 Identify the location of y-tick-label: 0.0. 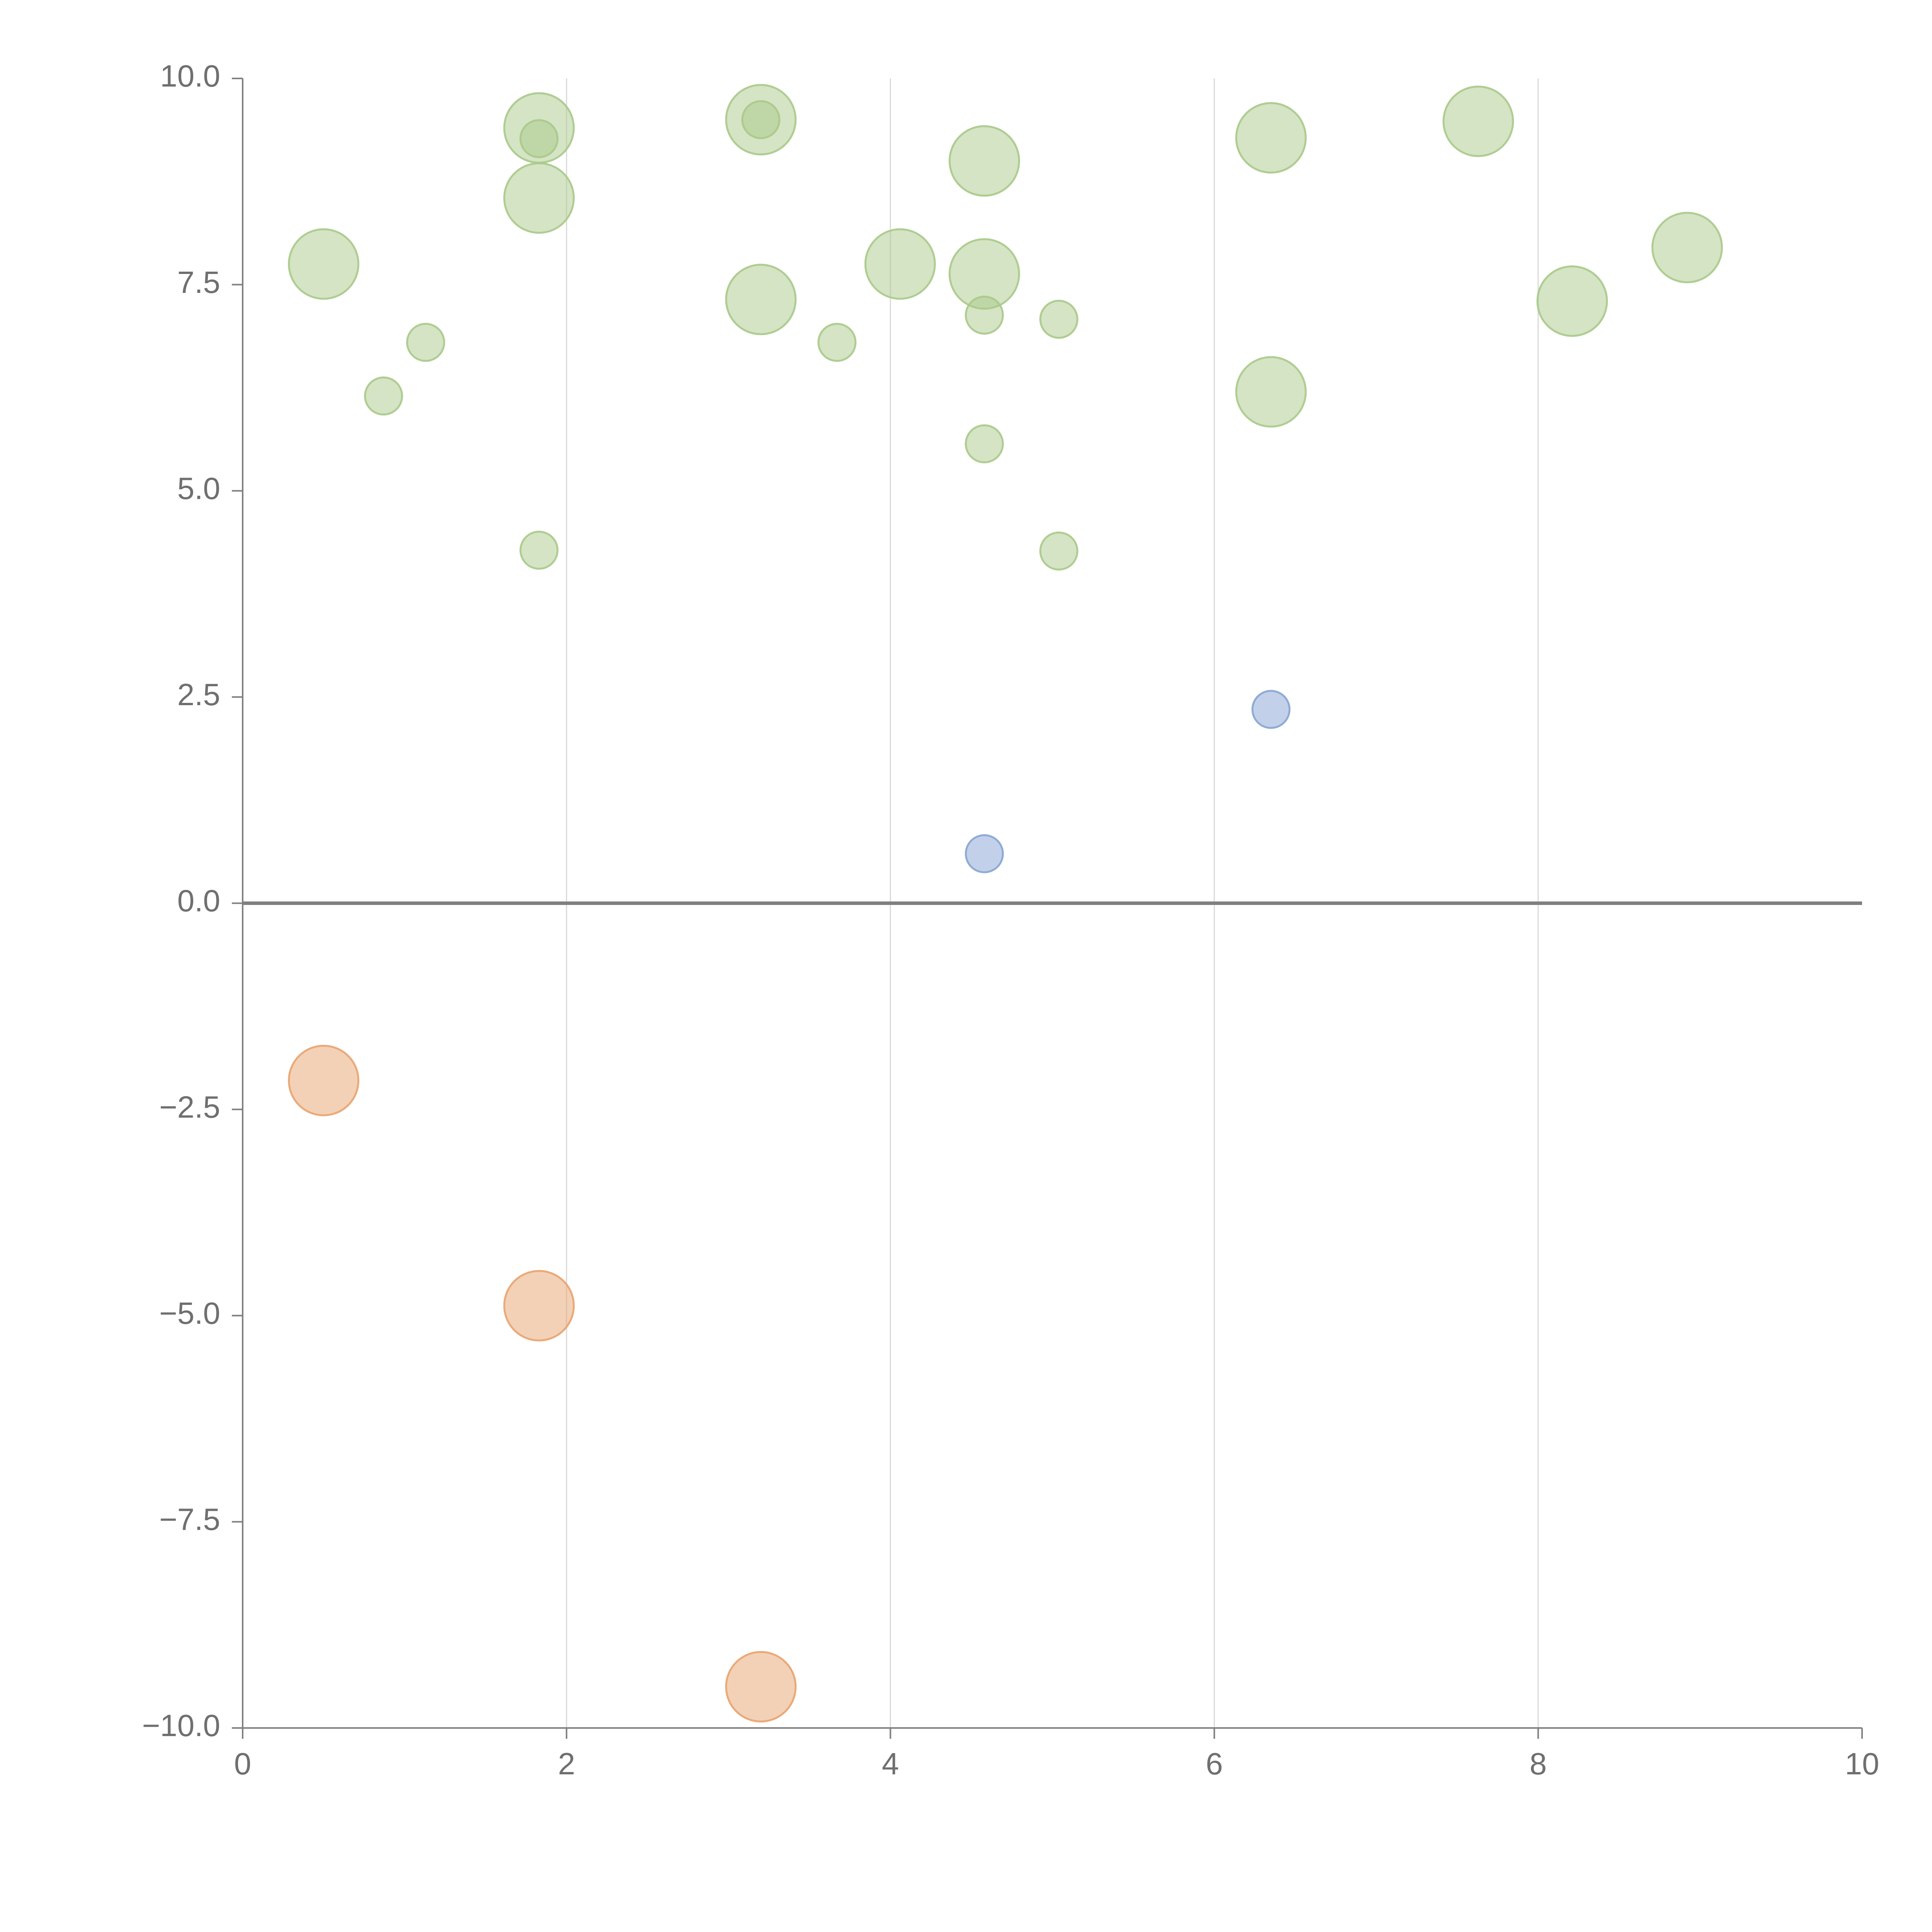
(198, 901).